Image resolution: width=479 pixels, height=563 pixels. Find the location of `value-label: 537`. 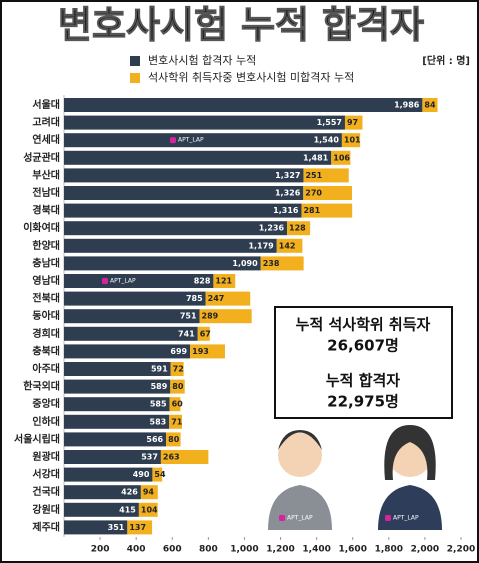

value-label: 537 is located at coordinates (149, 457).